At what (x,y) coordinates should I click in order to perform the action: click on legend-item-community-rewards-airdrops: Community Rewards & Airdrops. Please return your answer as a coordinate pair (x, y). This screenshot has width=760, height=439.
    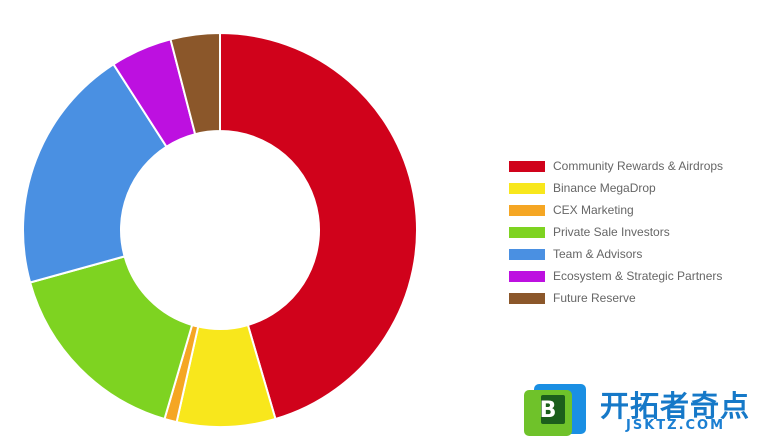
    Looking at the image, I should click on (616, 166).